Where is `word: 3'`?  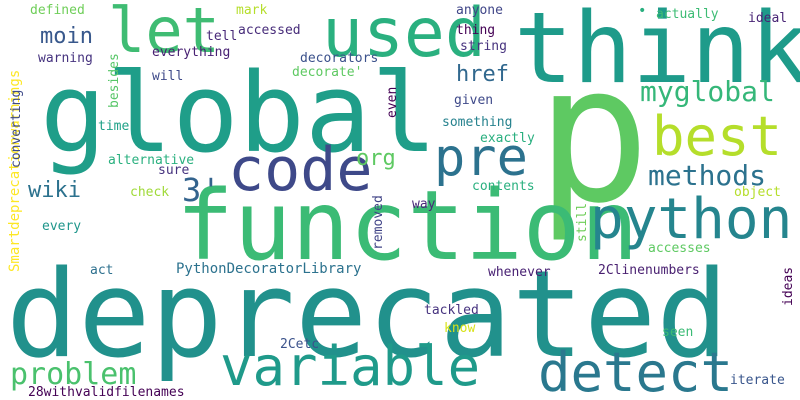
word: 3' is located at coordinates (201, 190).